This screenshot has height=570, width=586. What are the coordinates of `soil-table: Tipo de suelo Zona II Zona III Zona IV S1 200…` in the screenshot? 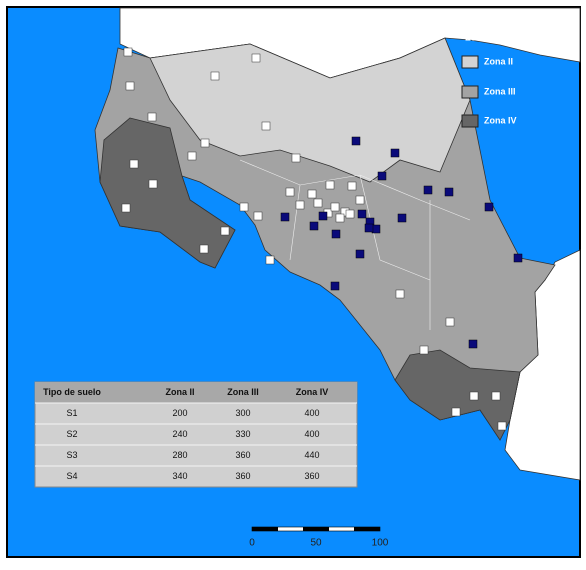 It's located at (196, 434).